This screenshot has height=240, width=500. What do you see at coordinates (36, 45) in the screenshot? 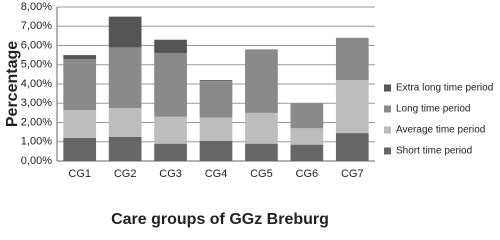
I see `y-tick-label: 6,00%` at bounding box center [36, 45].